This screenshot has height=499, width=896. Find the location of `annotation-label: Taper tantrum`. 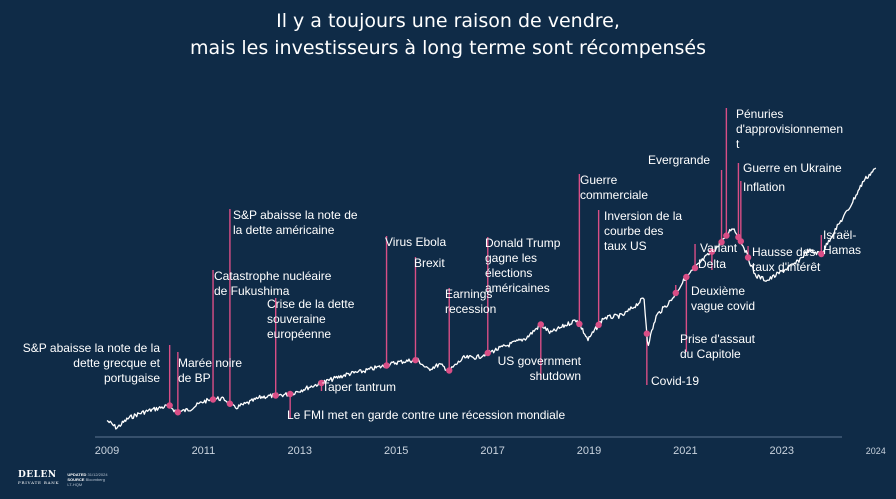

annotation-label: Taper tantrum is located at coordinates (359, 387).